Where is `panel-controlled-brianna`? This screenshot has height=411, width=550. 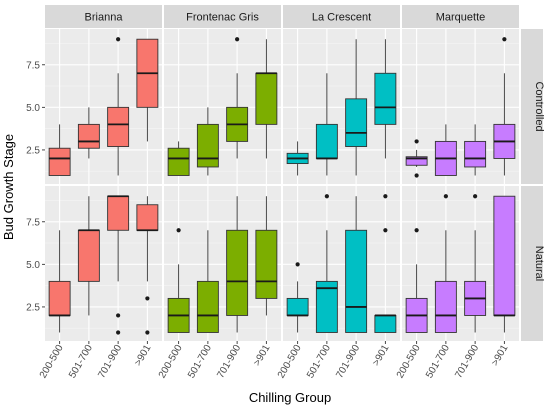
panel-controlled-brianna is located at coordinates (103, 106).